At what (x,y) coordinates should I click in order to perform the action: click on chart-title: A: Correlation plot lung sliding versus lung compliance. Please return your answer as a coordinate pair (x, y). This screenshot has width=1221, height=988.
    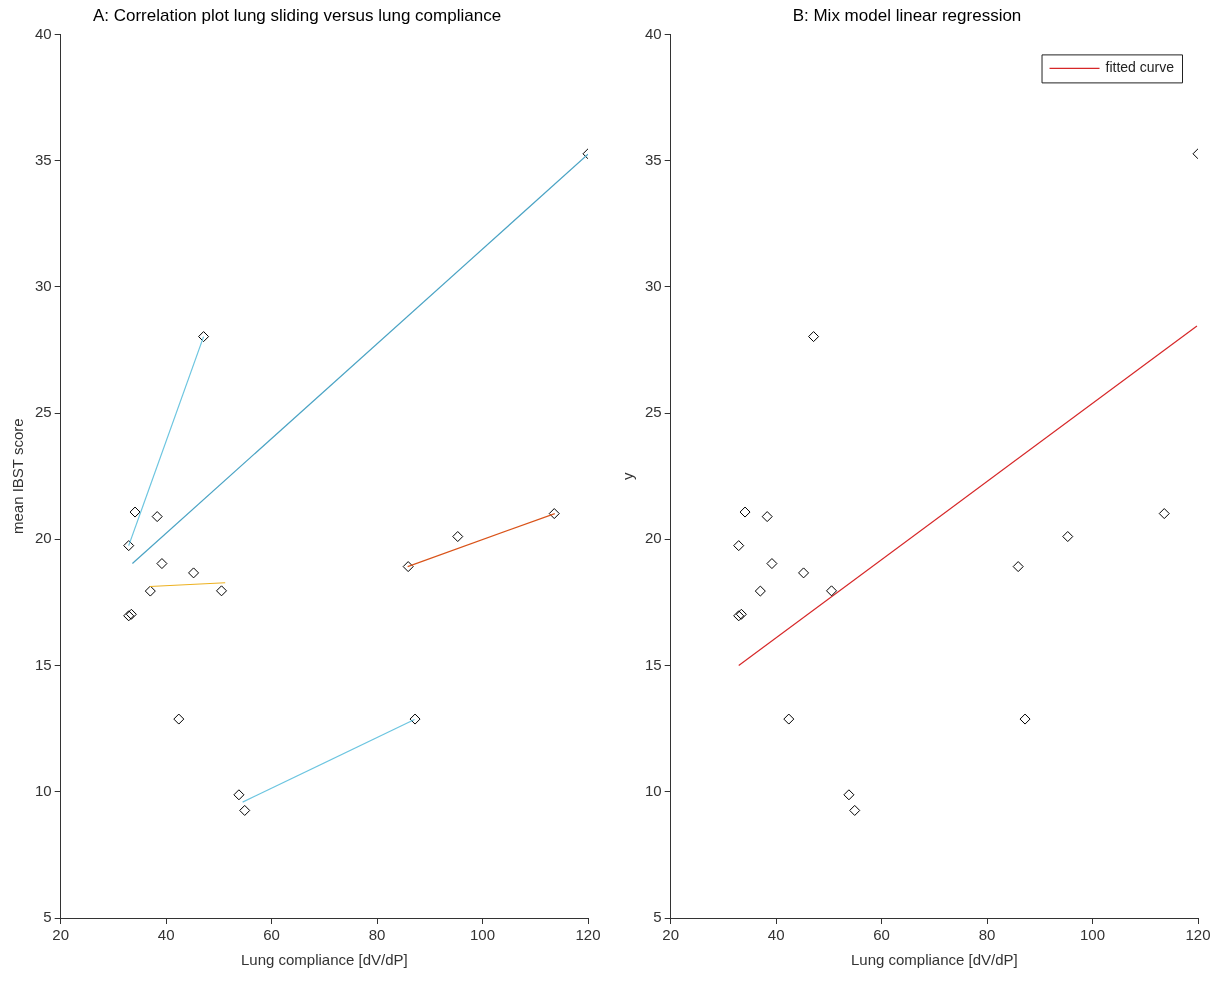
    Looking at the image, I should click on (297, 15).